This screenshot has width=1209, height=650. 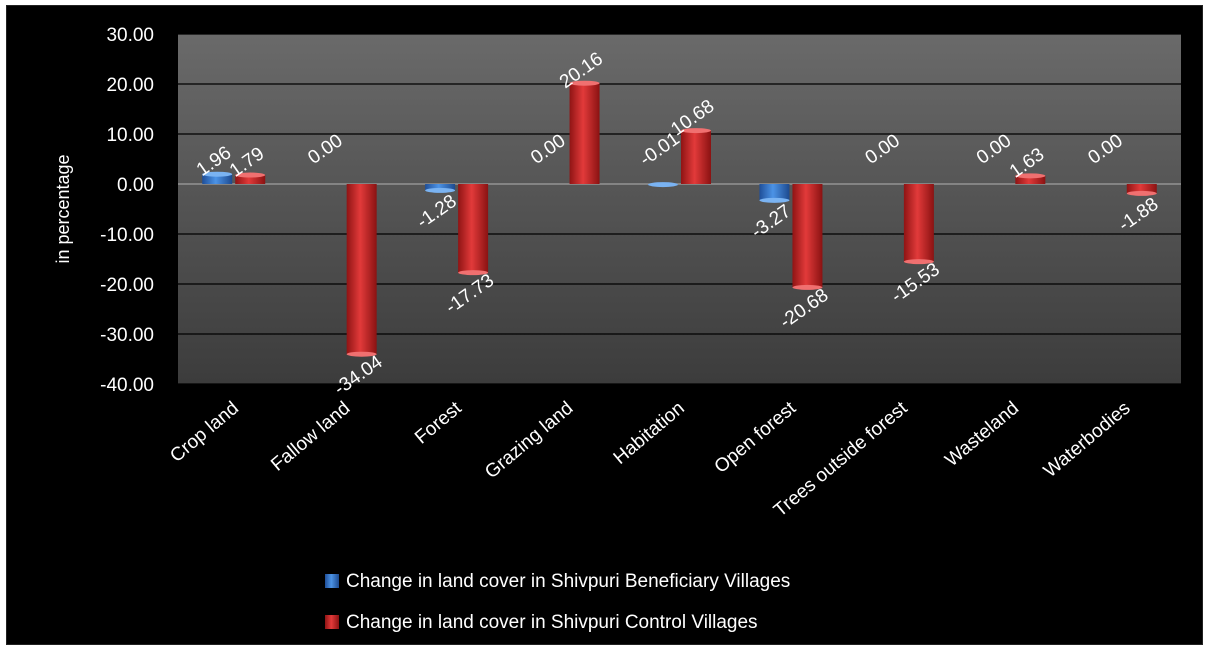 I want to click on x-category-label: Waterbodies, so click(x=1087, y=440).